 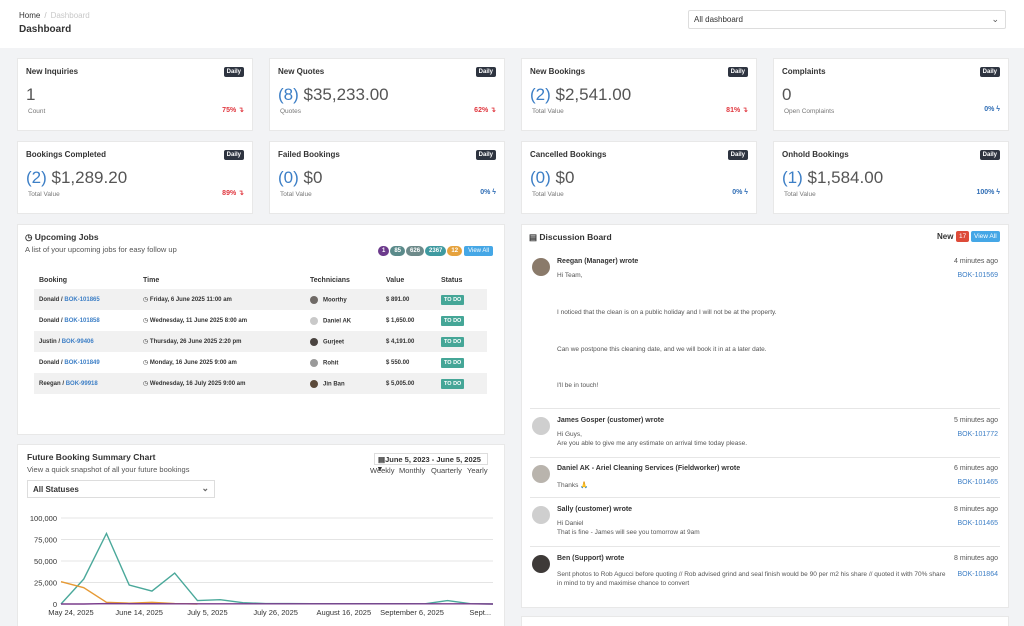 What do you see at coordinates (384, 251) in the screenshot?
I see `count-pill: 1` at bounding box center [384, 251].